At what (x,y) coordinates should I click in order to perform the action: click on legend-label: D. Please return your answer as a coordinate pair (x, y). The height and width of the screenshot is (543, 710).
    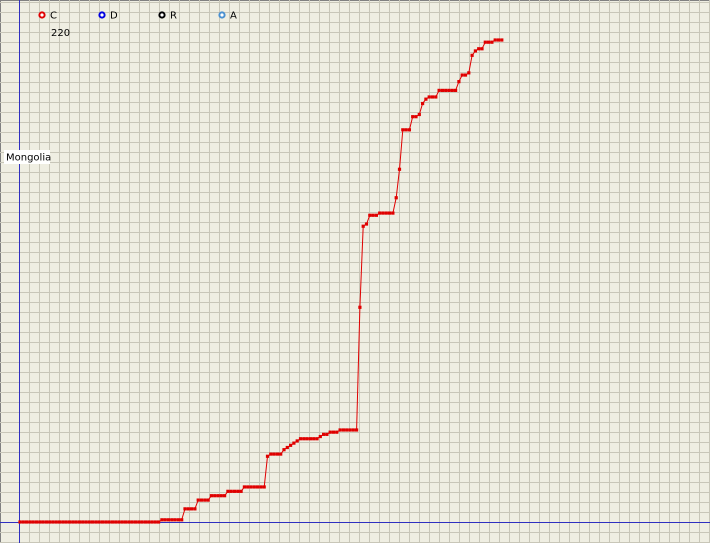
    Looking at the image, I should click on (114, 16).